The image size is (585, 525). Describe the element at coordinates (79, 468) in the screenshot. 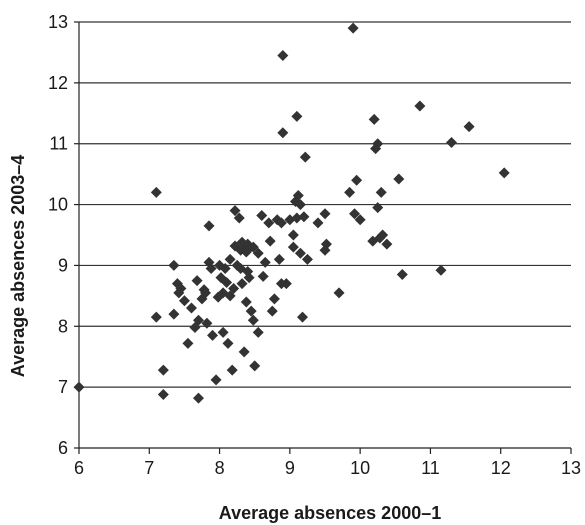

I see `x-tick-label: 6` at that location.